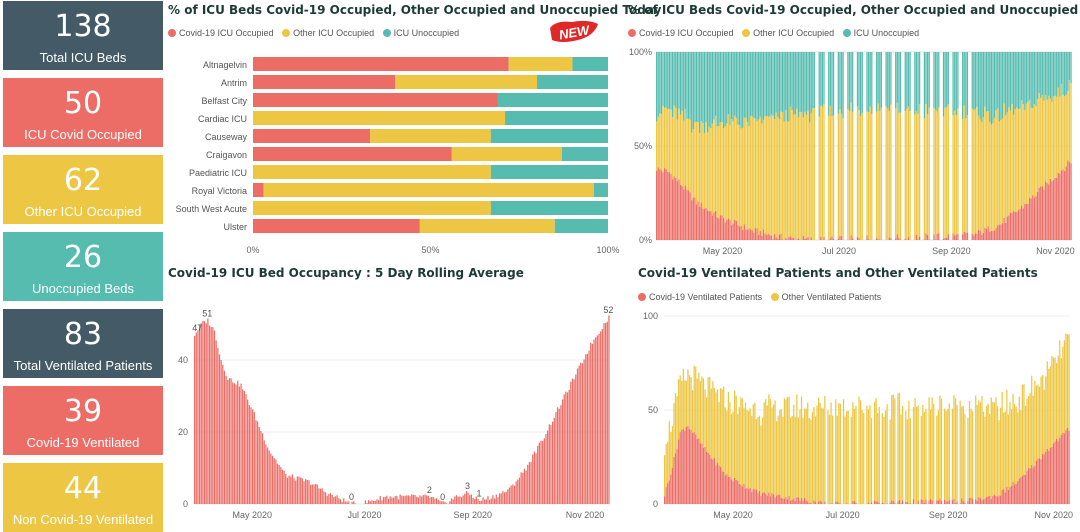  I want to click on kpi-total-ventilated: 83 Total Ventilated Patients, so click(83, 343).